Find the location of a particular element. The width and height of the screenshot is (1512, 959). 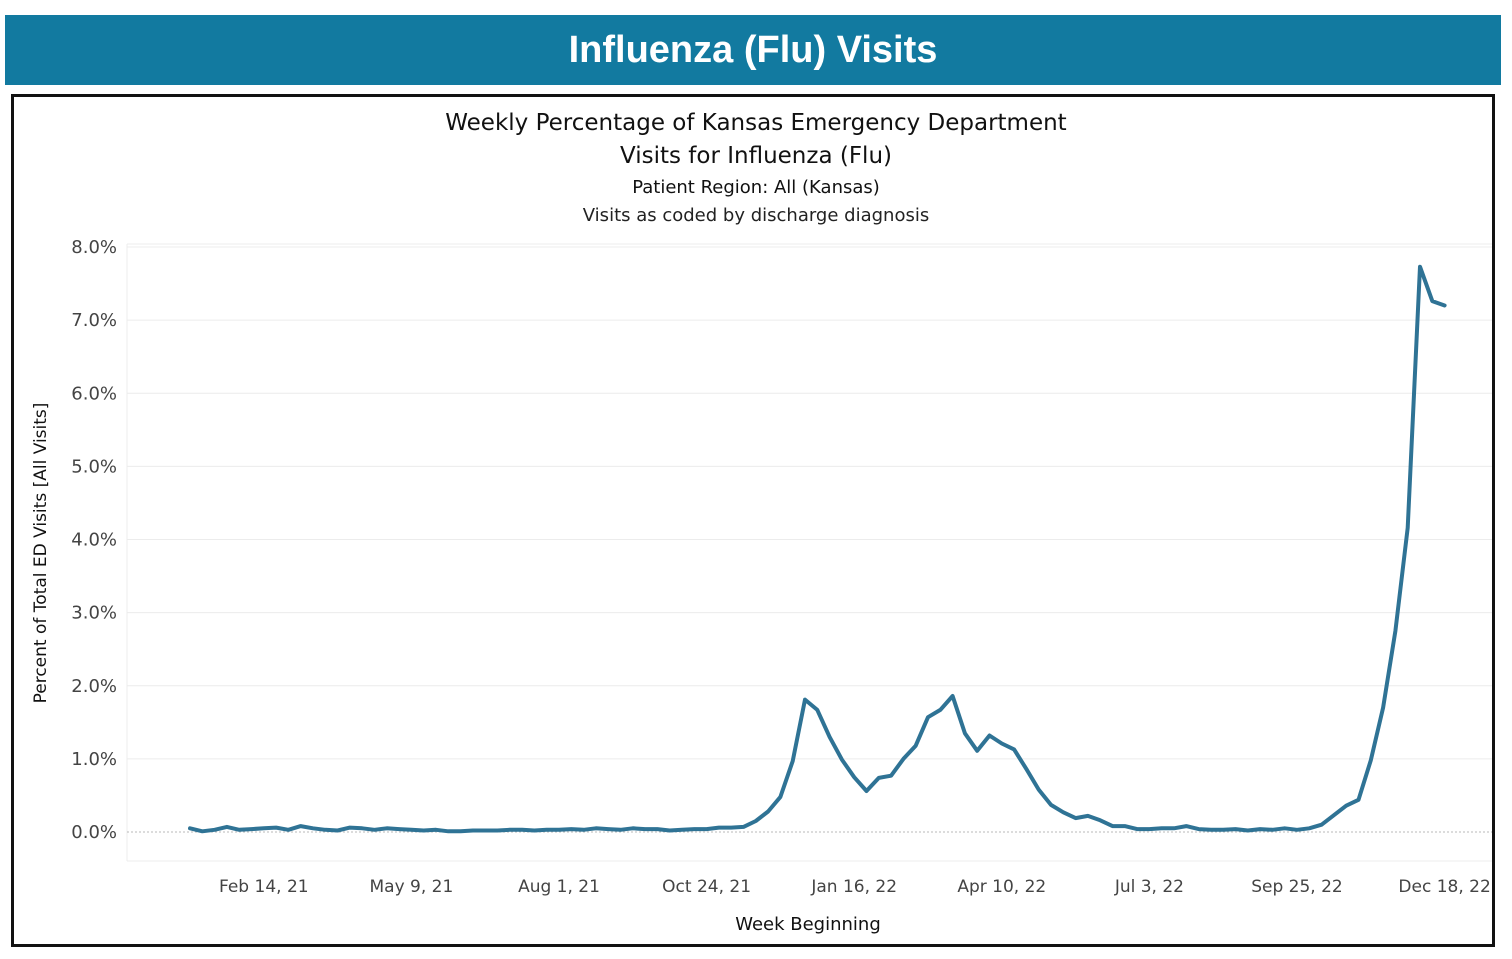

y-tick-label: 7.0% is located at coordinates (94, 320).